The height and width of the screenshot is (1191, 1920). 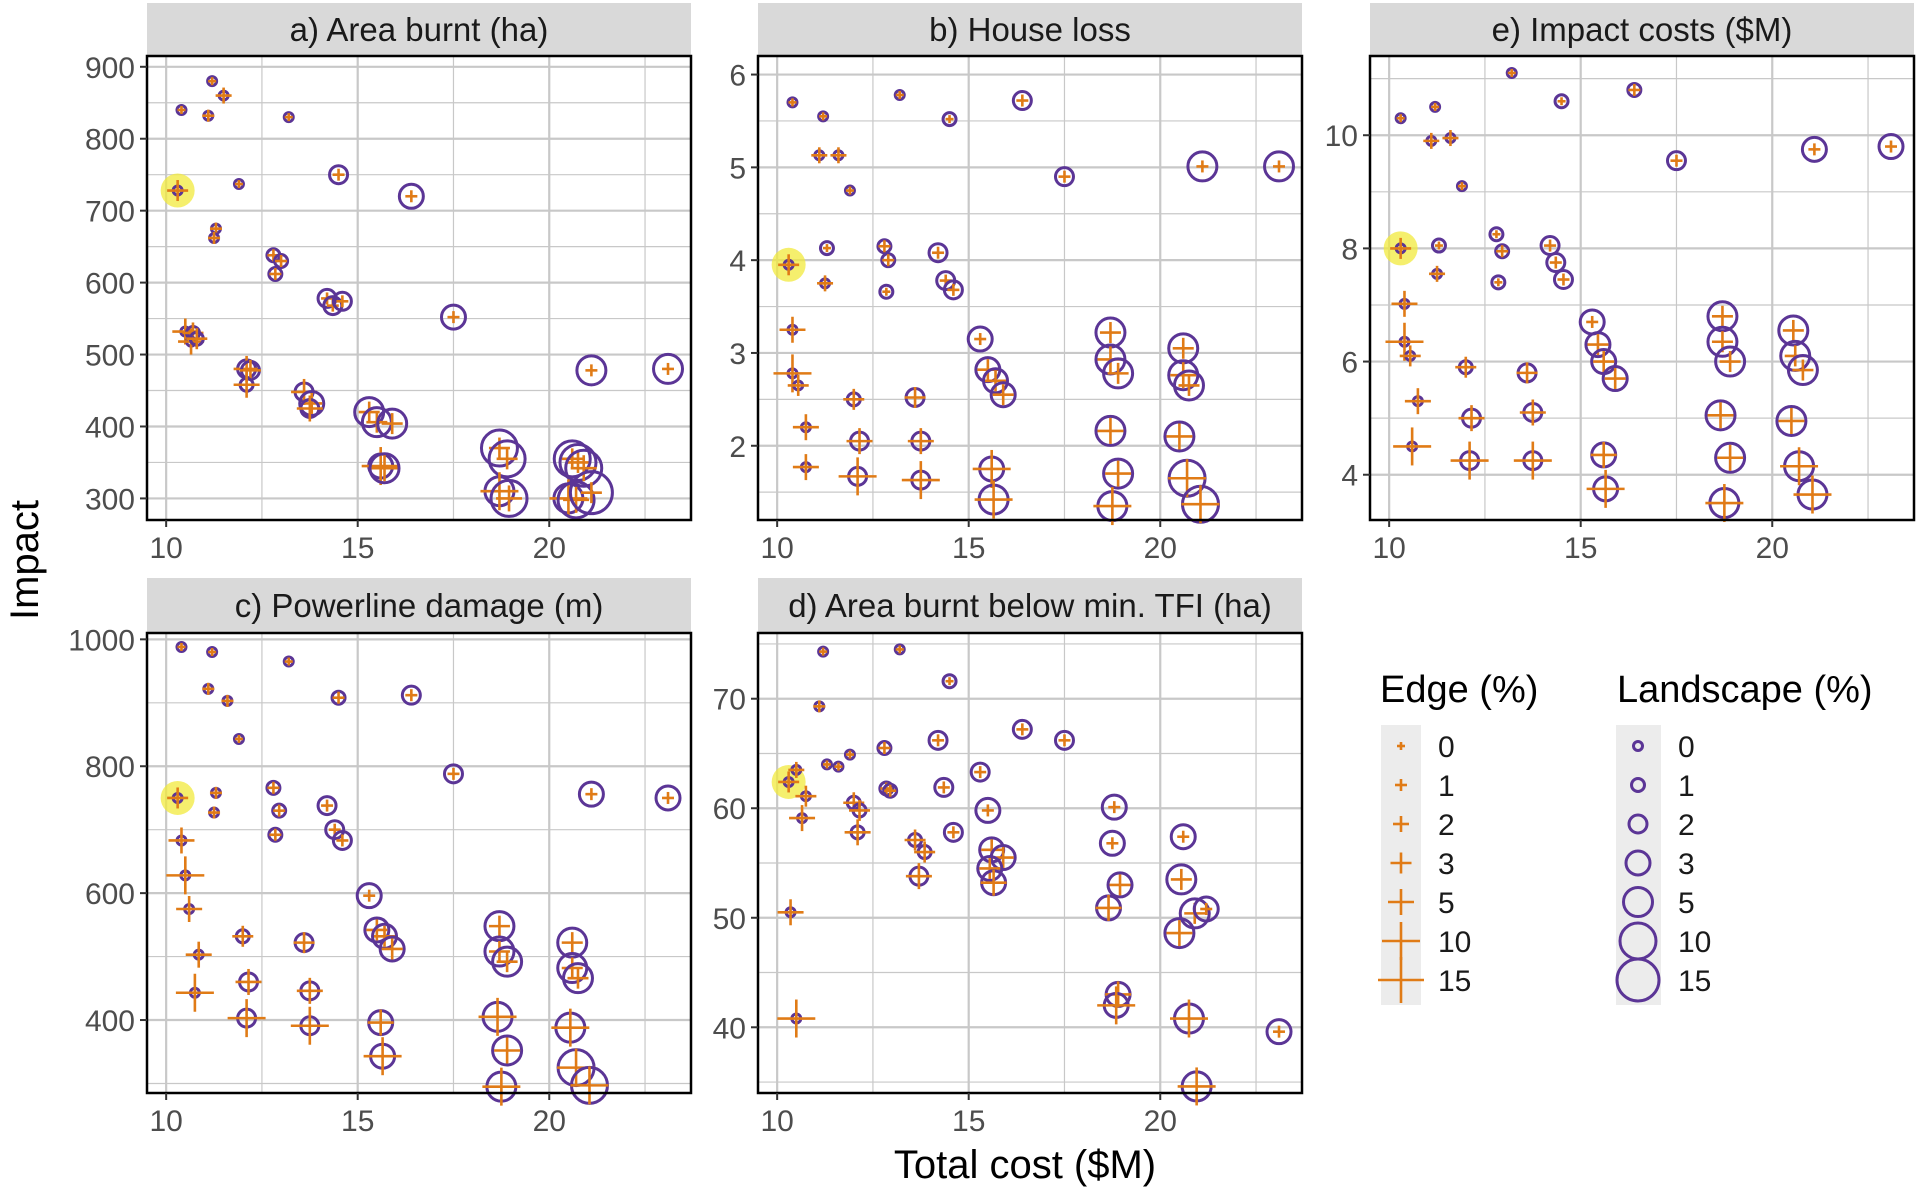 I want to click on panel-a-y-tick-label: 800, so click(x=110, y=140).